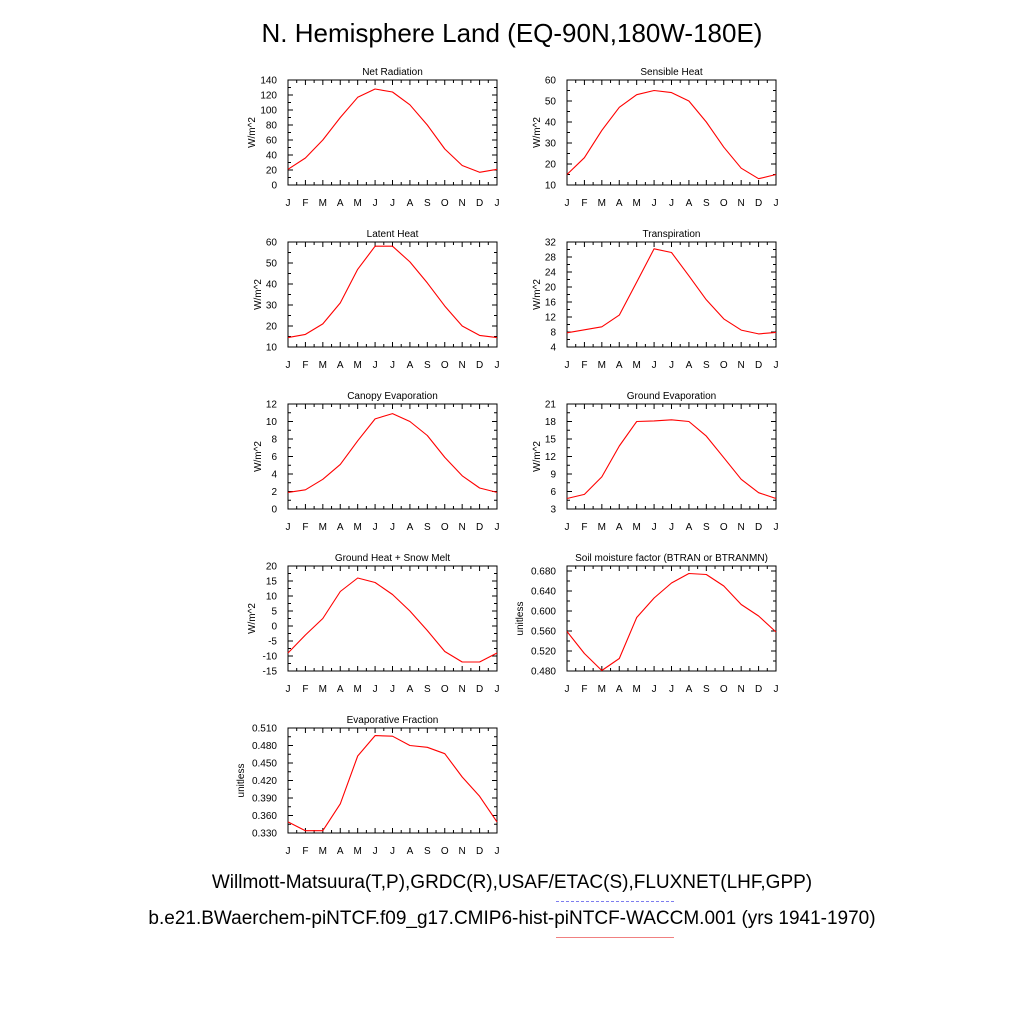 This screenshot has height=1024, width=1024. What do you see at coordinates (264, 729) in the screenshot?
I see `y-tick-label: 0.510` at bounding box center [264, 729].